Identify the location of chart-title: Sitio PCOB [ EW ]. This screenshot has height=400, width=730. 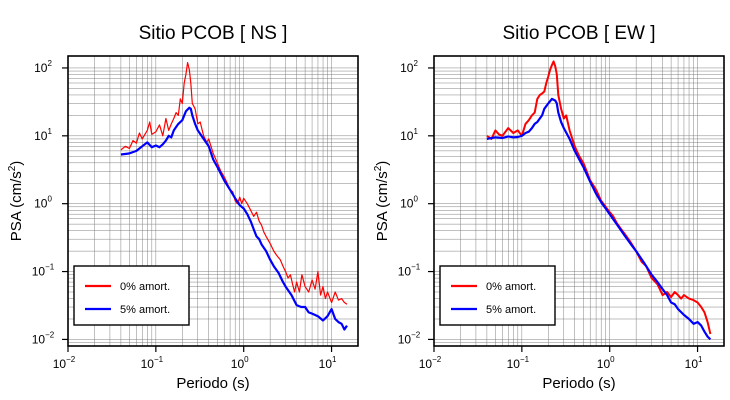
(578, 33).